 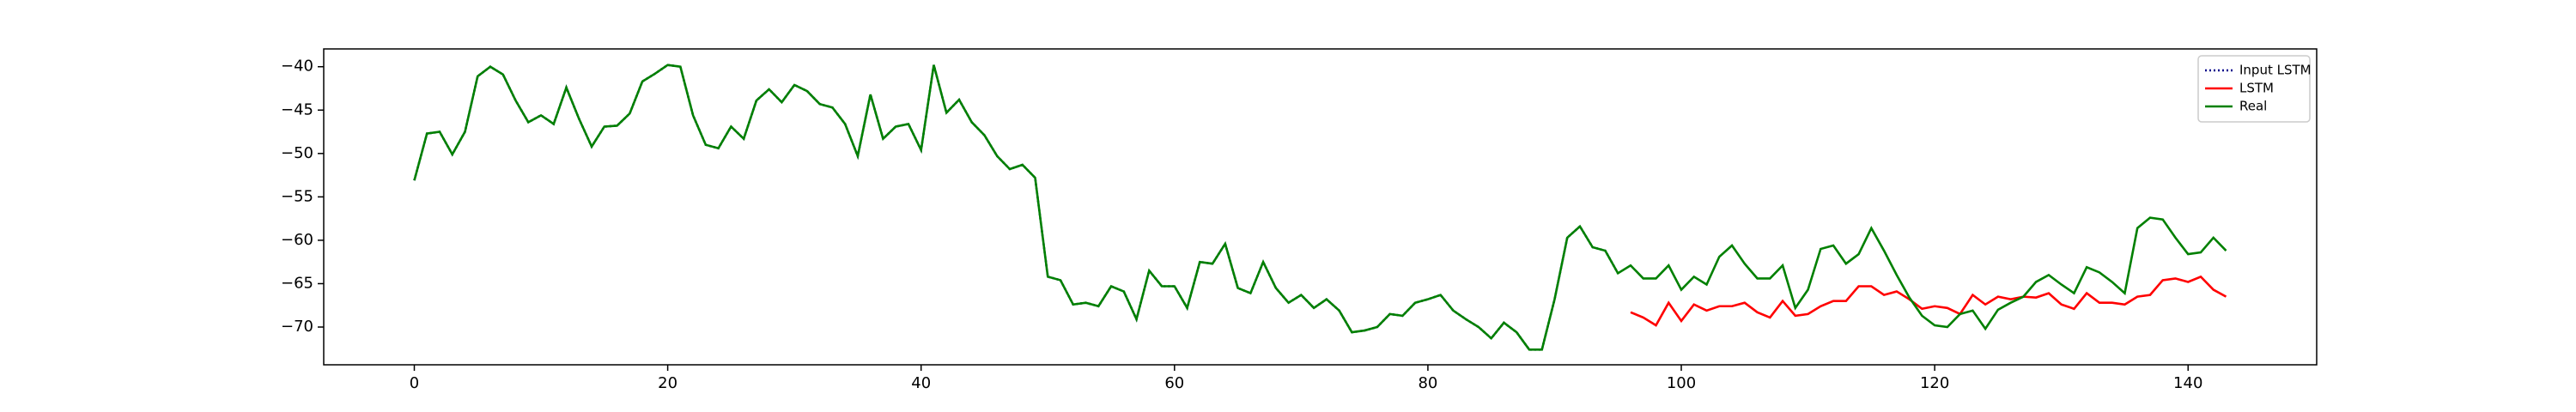 What do you see at coordinates (297, 196) in the screenshot?
I see `y-tick-label: −55` at bounding box center [297, 196].